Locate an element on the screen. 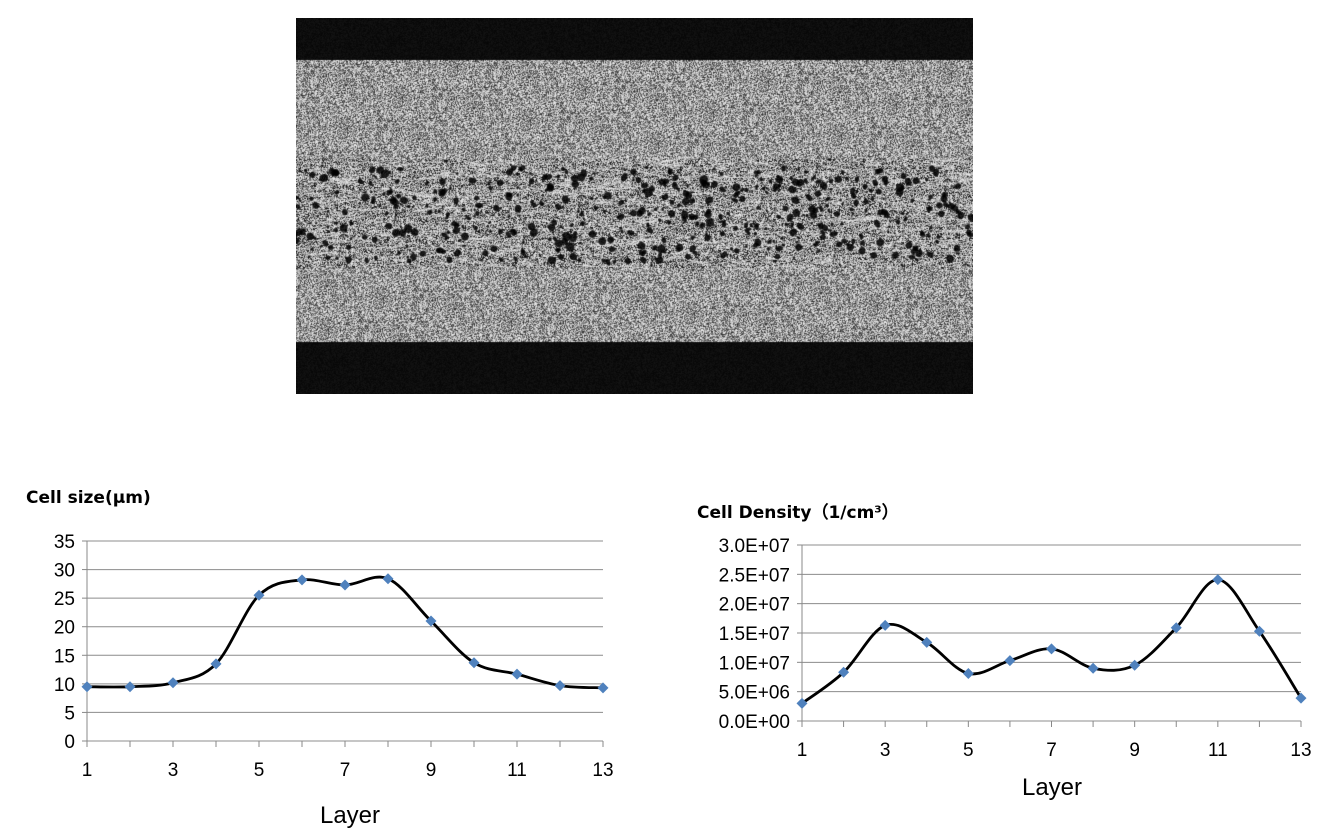 Image resolution: width=1337 pixels, height=838 pixels. cell-density-x-tick-label: 1 is located at coordinates (802, 750).